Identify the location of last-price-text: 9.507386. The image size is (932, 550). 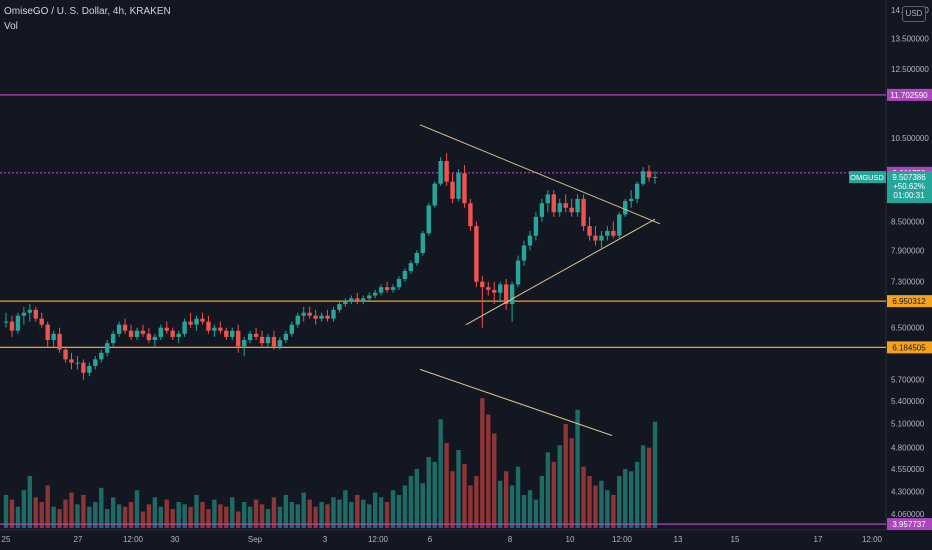
(909, 177).